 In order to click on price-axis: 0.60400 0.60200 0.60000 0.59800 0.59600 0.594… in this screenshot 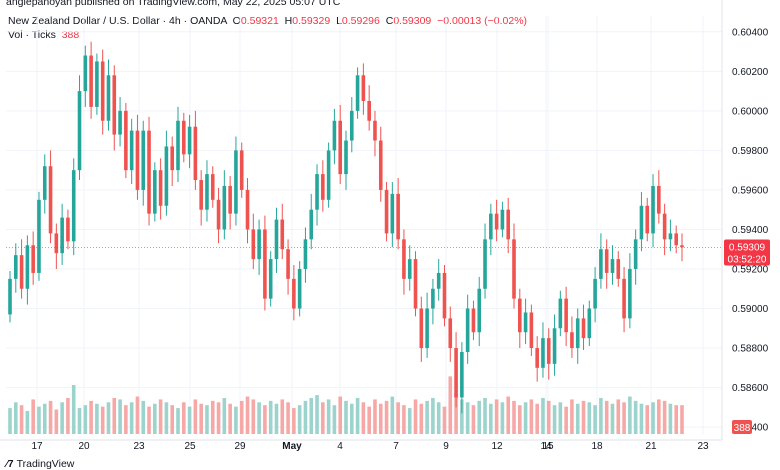, I will do `click(750, 230)`.